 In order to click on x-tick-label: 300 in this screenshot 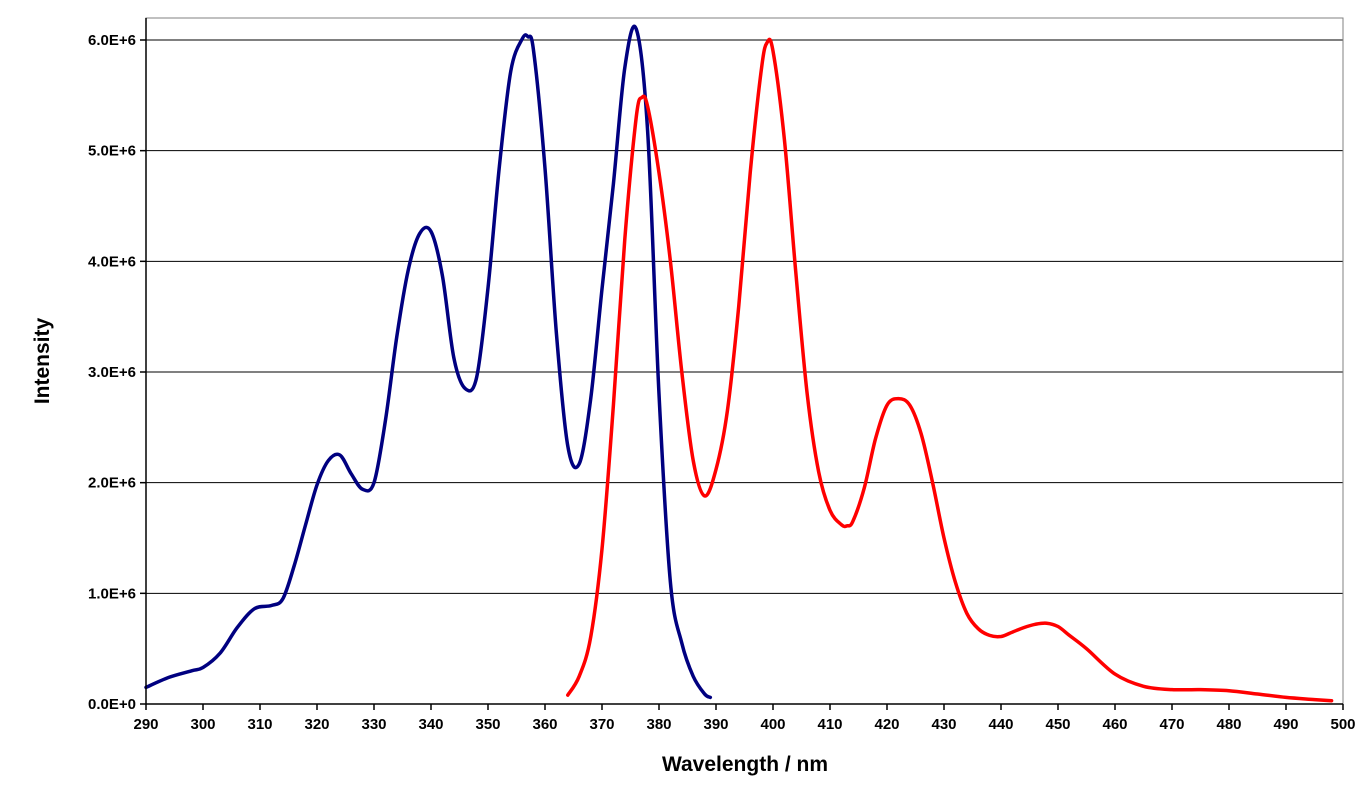, I will do `click(202, 724)`.